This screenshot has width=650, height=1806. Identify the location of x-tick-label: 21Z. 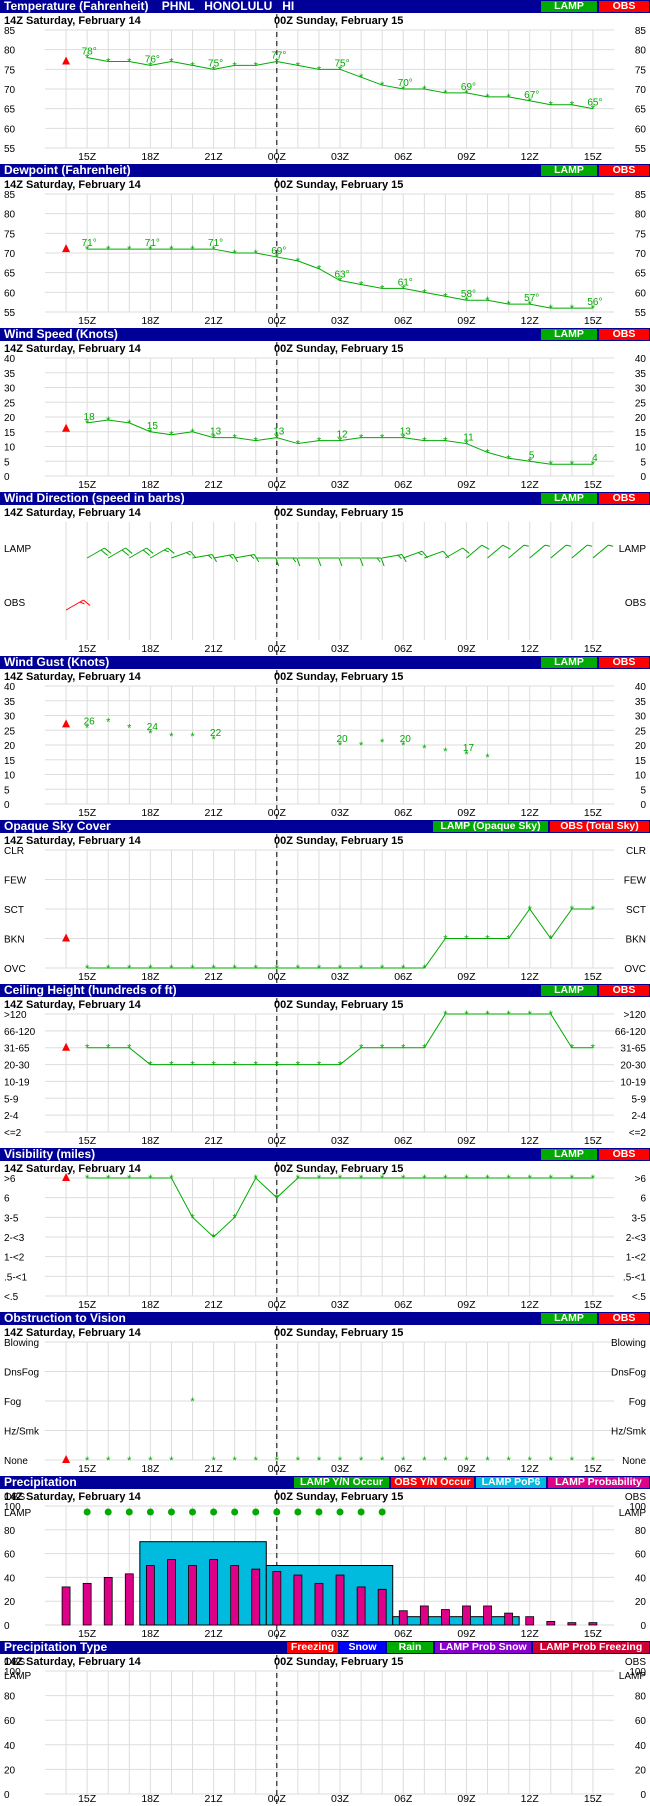
(214, 813).